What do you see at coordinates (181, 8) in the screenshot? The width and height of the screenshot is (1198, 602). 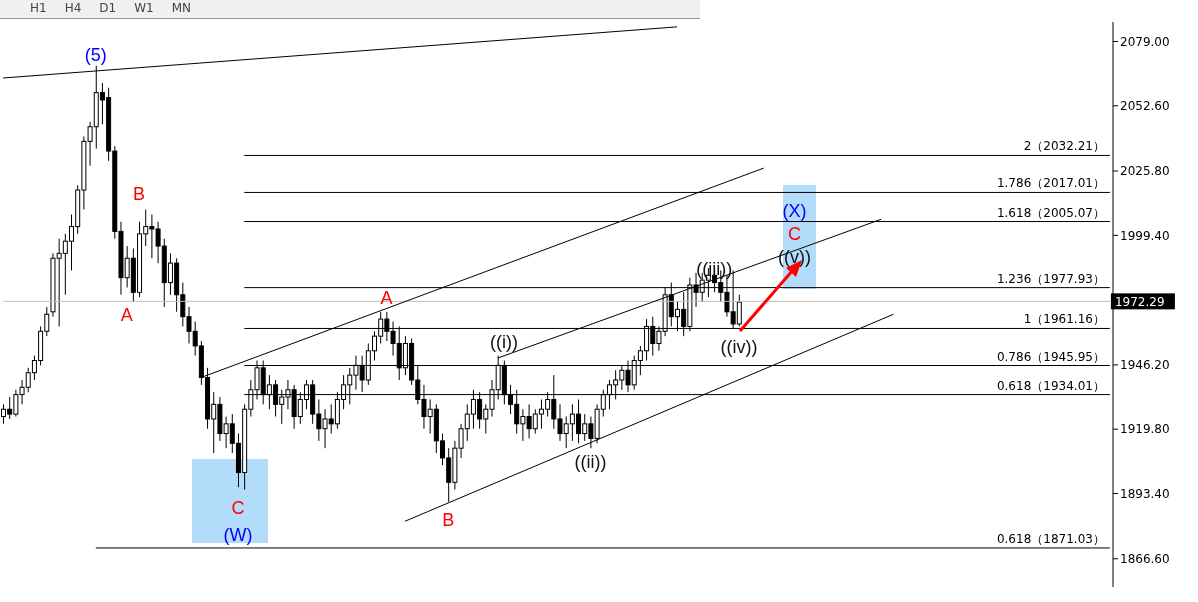 I see `text: MN` at bounding box center [181, 8].